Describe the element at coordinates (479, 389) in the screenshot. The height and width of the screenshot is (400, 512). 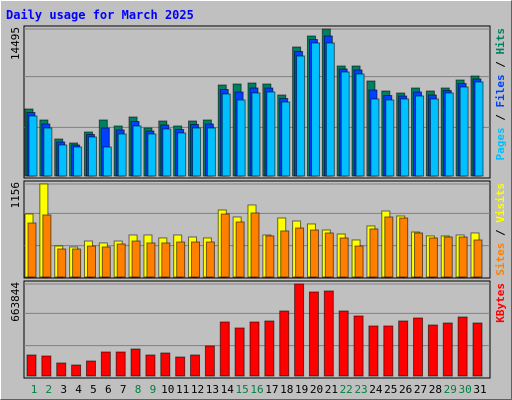
I see `x-tick-label: 31` at that location.